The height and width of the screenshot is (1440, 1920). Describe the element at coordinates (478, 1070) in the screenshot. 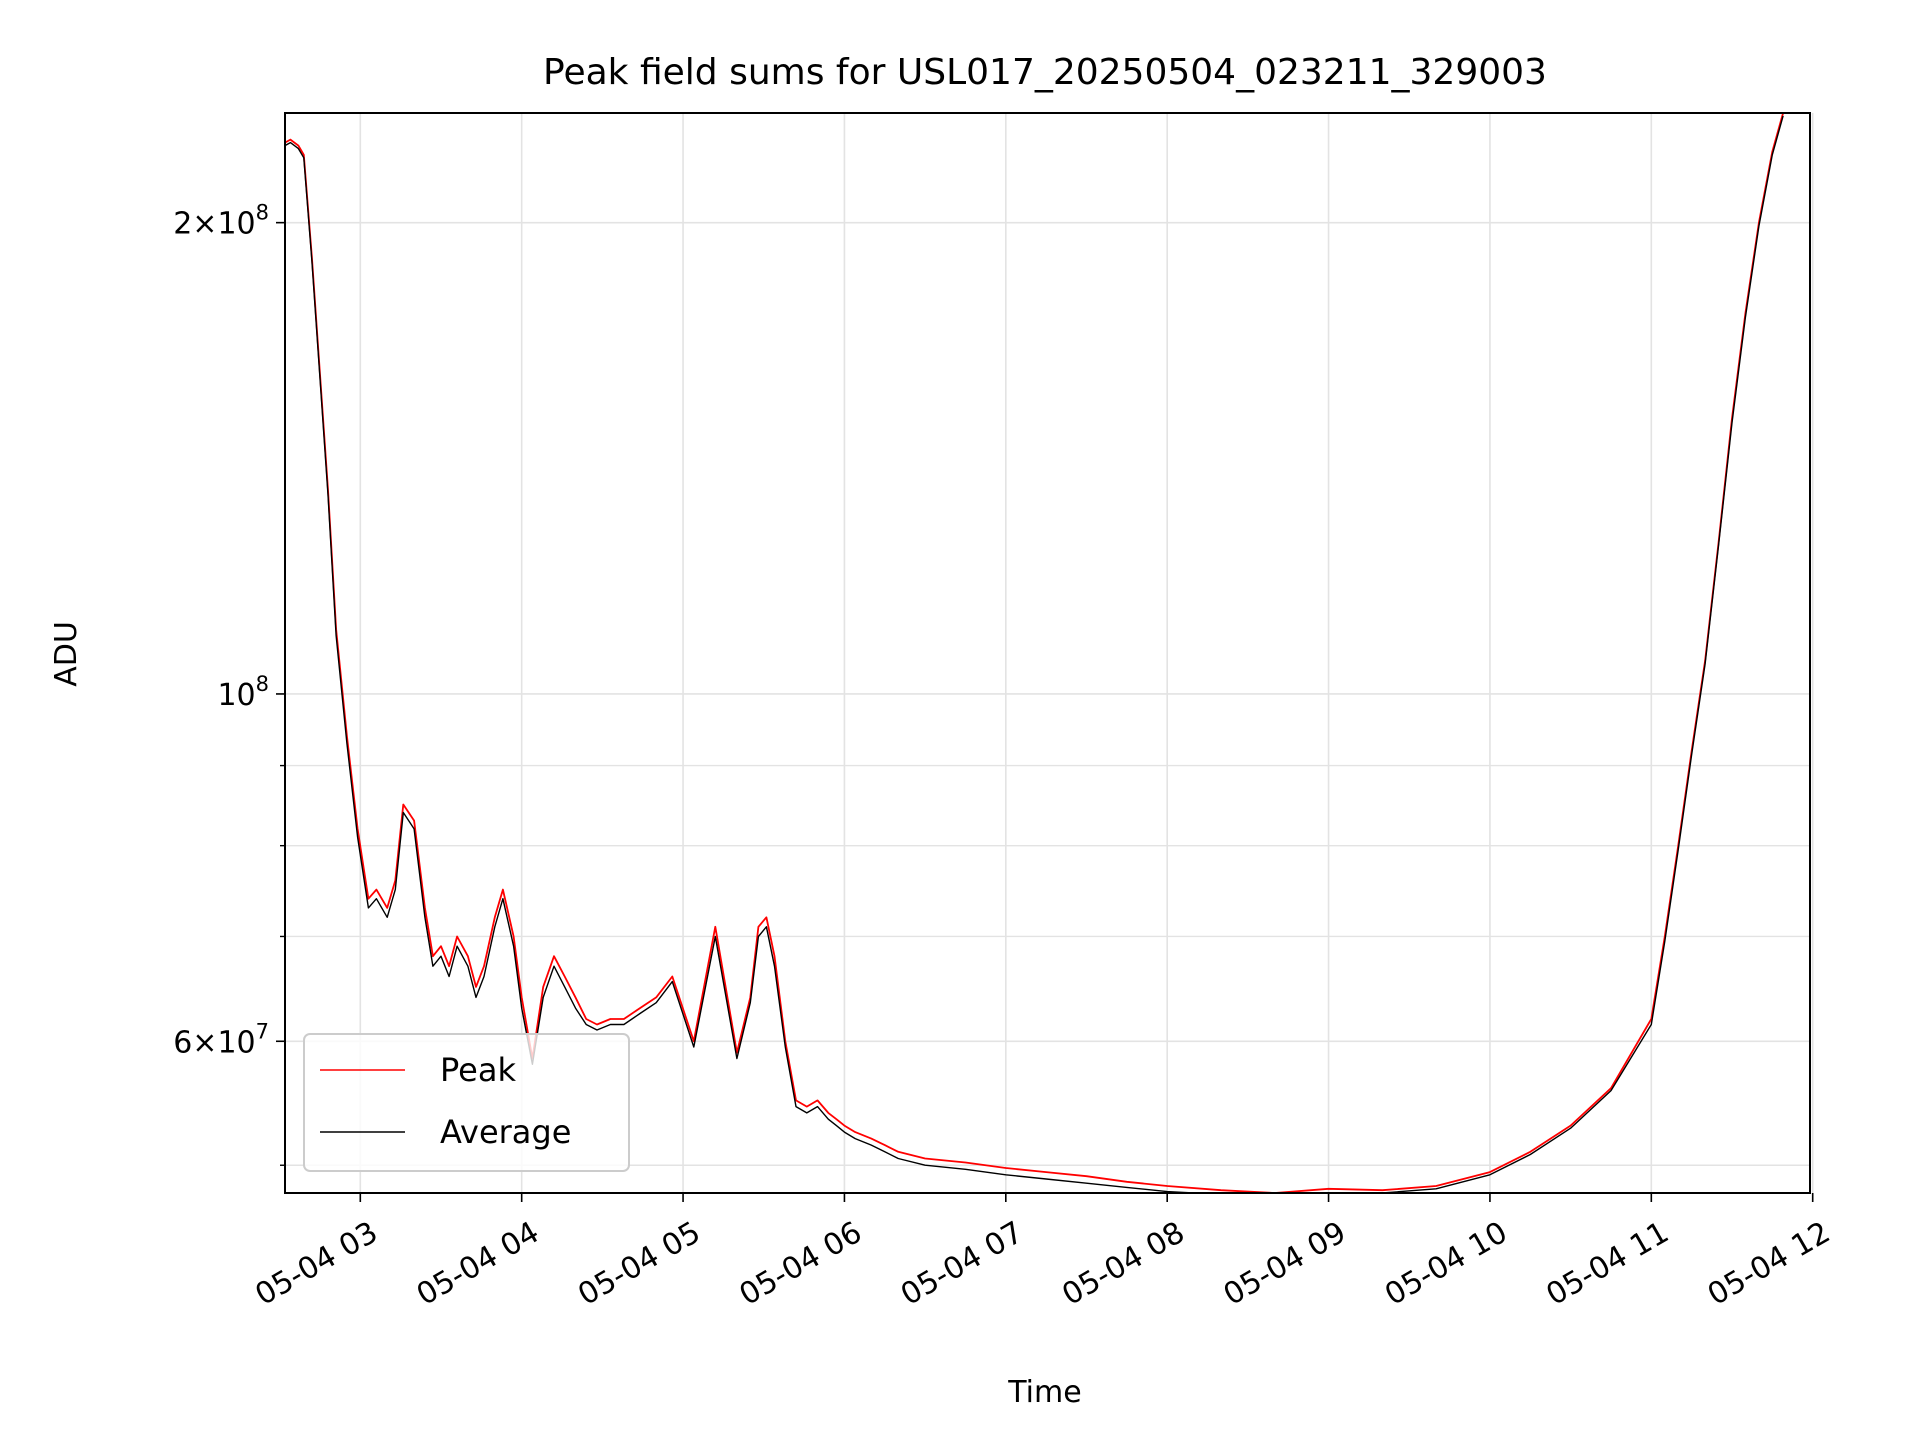

I see `legend-label-peak: Peak` at that location.